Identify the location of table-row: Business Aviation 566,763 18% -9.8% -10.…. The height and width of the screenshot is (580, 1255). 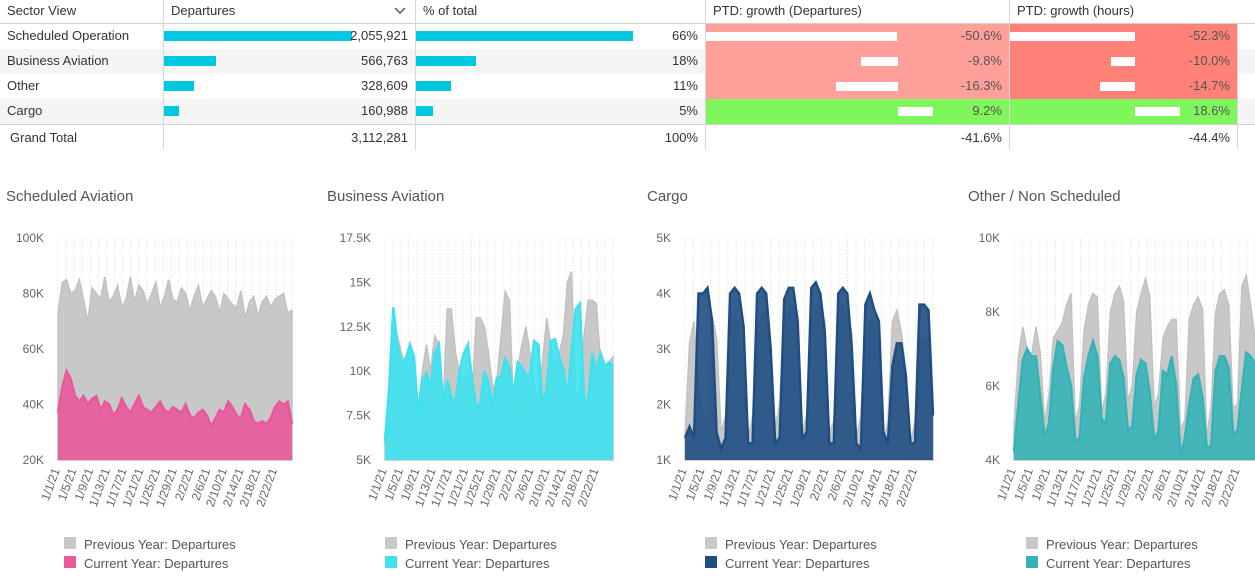
(627, 61).